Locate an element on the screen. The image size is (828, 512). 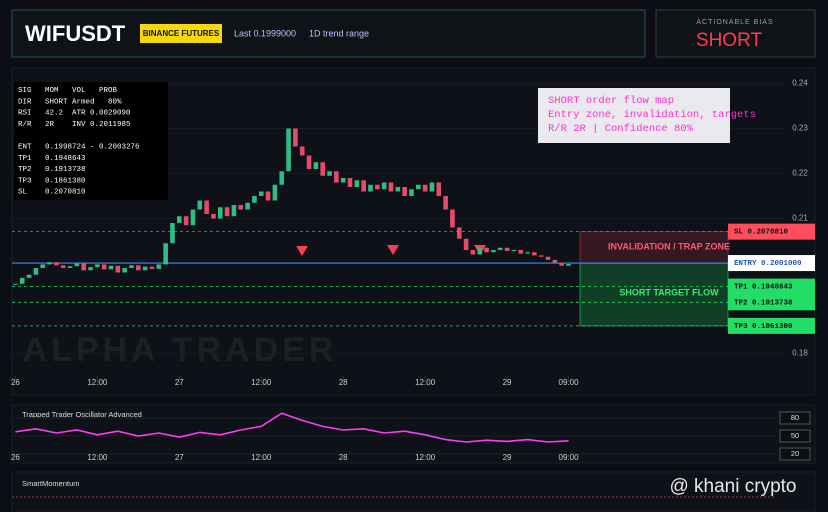
note-line: SHORT order flow map is located at coordinates (611, 101).